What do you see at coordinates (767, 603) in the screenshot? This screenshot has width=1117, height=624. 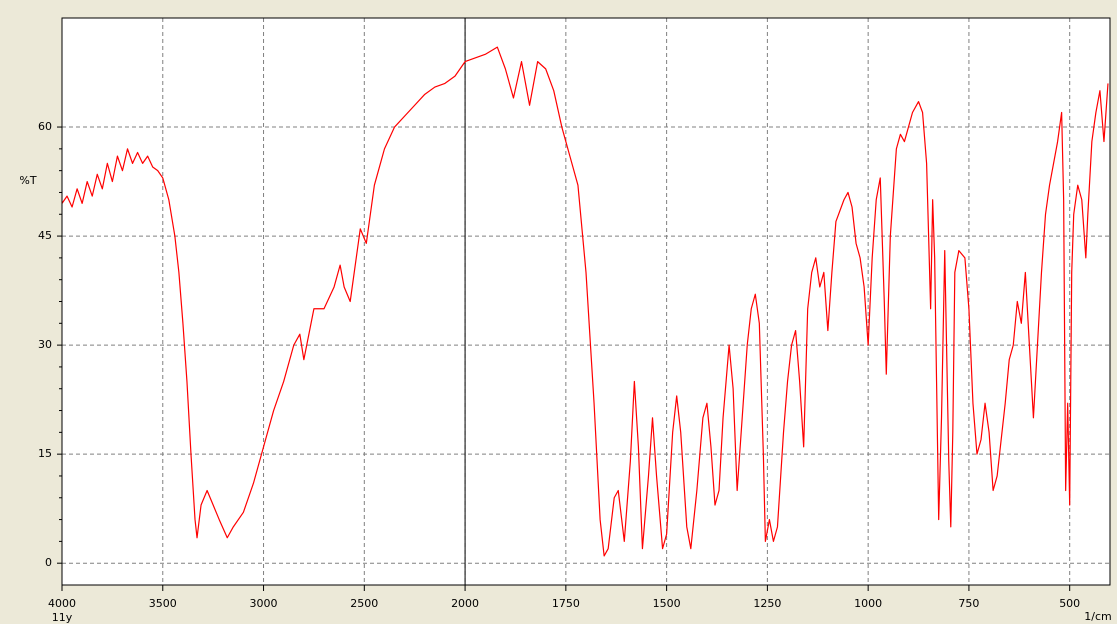 I see `x-tick-label: 1250` at bounding box center [767, 603].